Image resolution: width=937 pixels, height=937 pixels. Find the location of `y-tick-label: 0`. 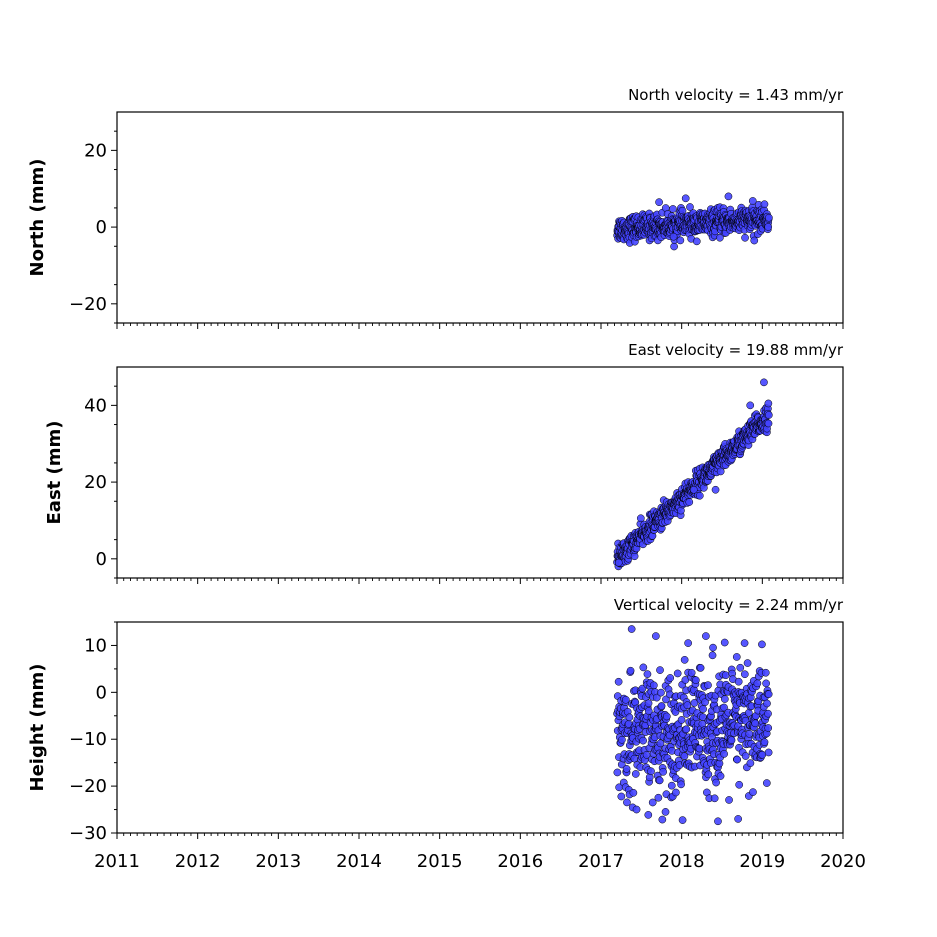

y-tick-label: 0 is located at coordinates (101, 559).